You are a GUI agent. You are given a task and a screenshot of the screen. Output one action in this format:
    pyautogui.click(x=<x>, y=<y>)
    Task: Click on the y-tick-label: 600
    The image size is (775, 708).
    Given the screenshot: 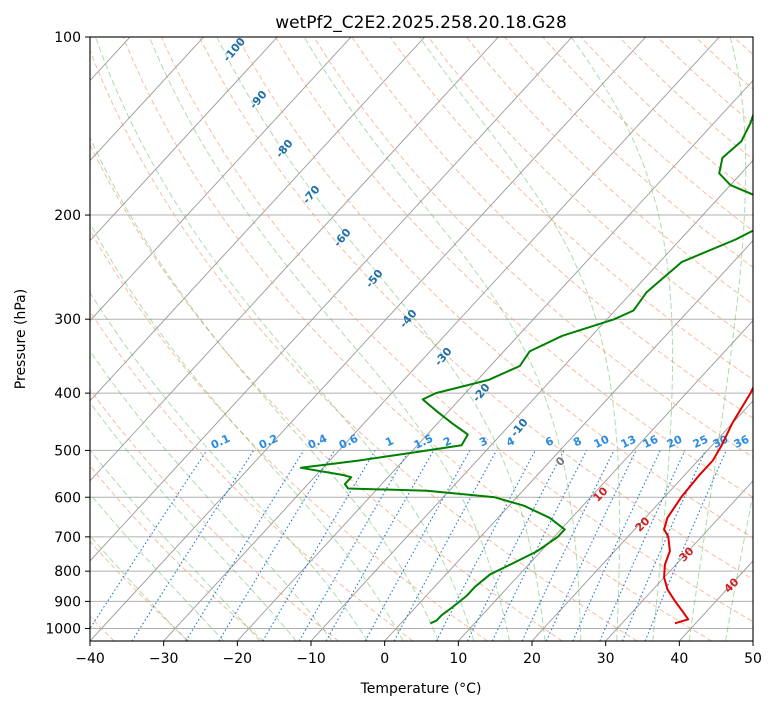 What is the action you would take?
    pyautogui.click(x=67, y=498)
    